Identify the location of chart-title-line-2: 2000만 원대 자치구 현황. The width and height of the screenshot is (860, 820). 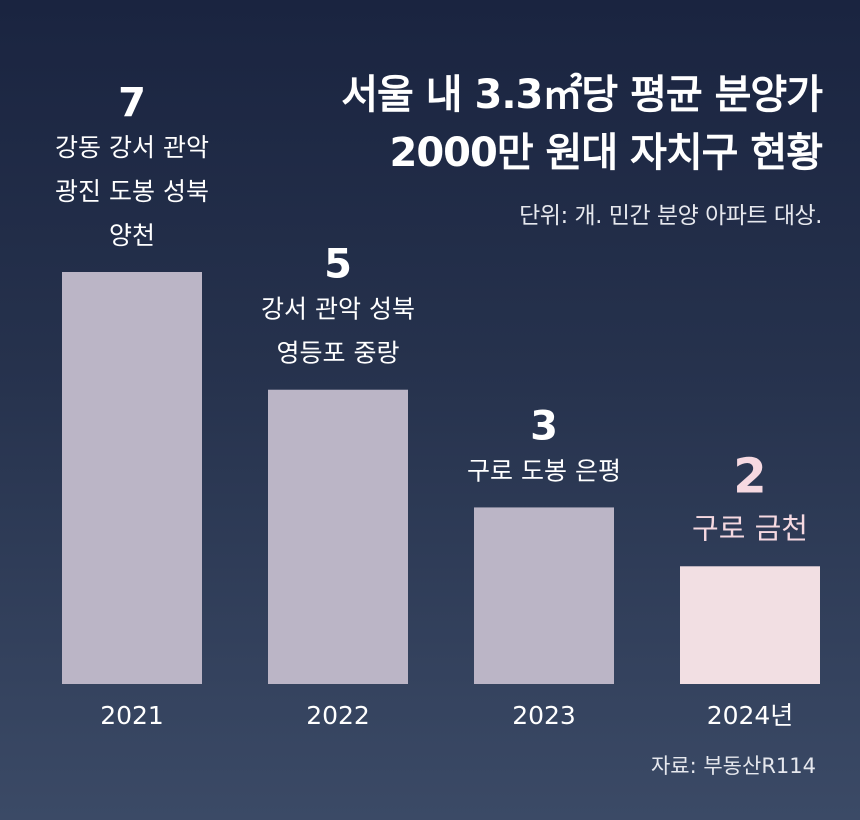
(606, 153).